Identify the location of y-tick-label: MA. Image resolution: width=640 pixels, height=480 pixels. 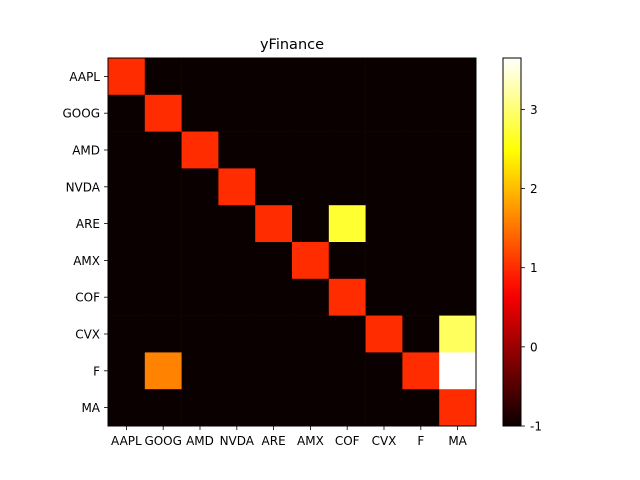
(90, 408).